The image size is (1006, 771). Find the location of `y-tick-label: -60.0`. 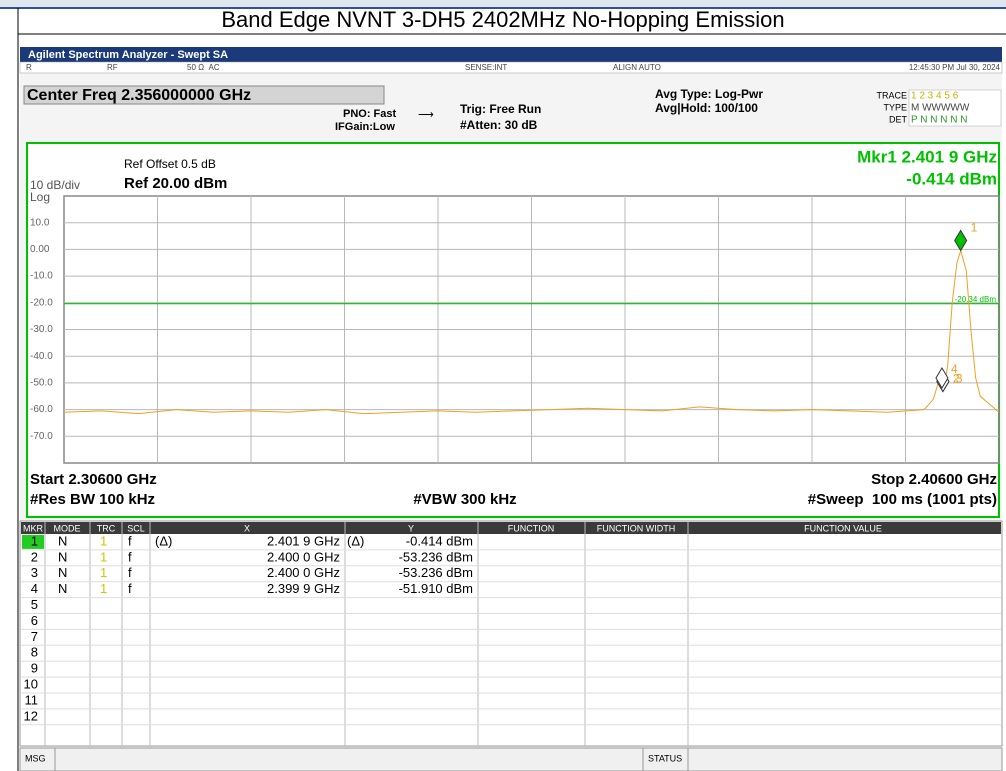

y-tick-label: -60.0 is located at coordinates (41, 409).